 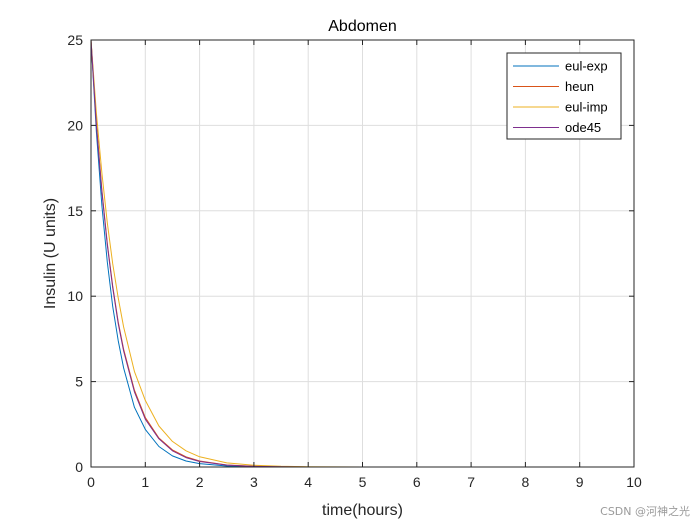 I want to click on x-tick-label: 2, so click(x=200, y=482).